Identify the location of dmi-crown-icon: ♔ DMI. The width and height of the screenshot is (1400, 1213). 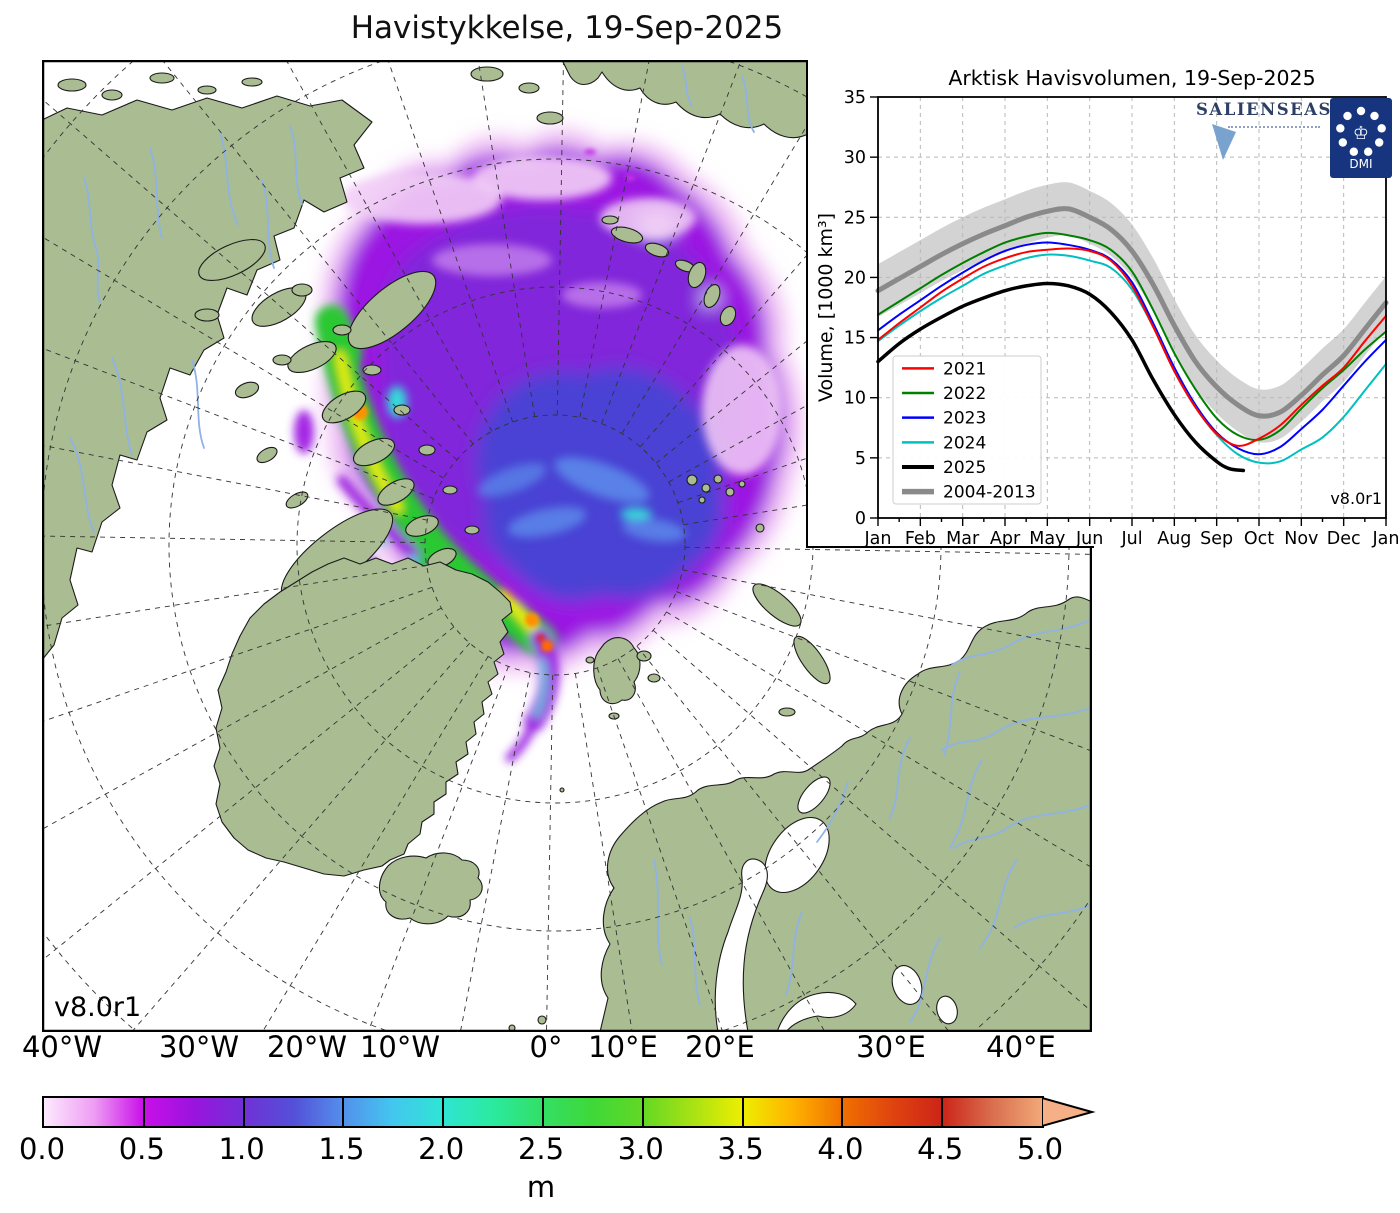
(1361, 138).